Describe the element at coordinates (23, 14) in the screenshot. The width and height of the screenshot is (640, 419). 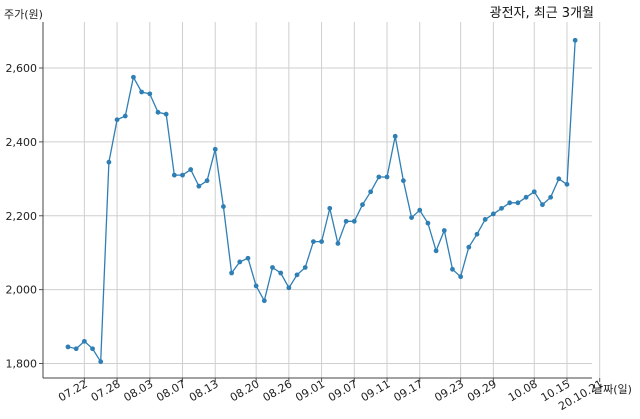
I see `y-axis-title: 주가(원)` at that location.